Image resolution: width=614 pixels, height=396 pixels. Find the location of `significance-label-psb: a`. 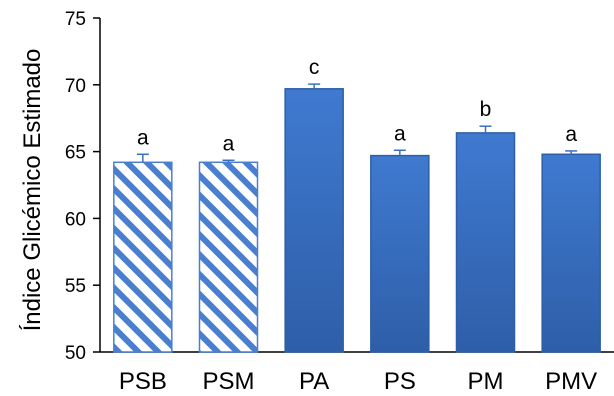

significance-label-psb: a is located at coordinates (143, 137).